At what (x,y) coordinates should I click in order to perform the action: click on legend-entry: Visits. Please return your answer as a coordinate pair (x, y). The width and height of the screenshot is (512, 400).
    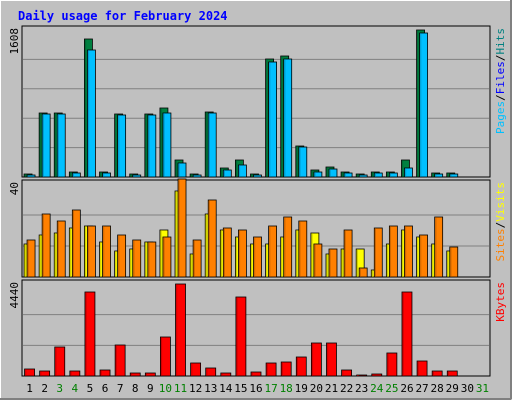
    Looking at the image, I should click on (500, 202).